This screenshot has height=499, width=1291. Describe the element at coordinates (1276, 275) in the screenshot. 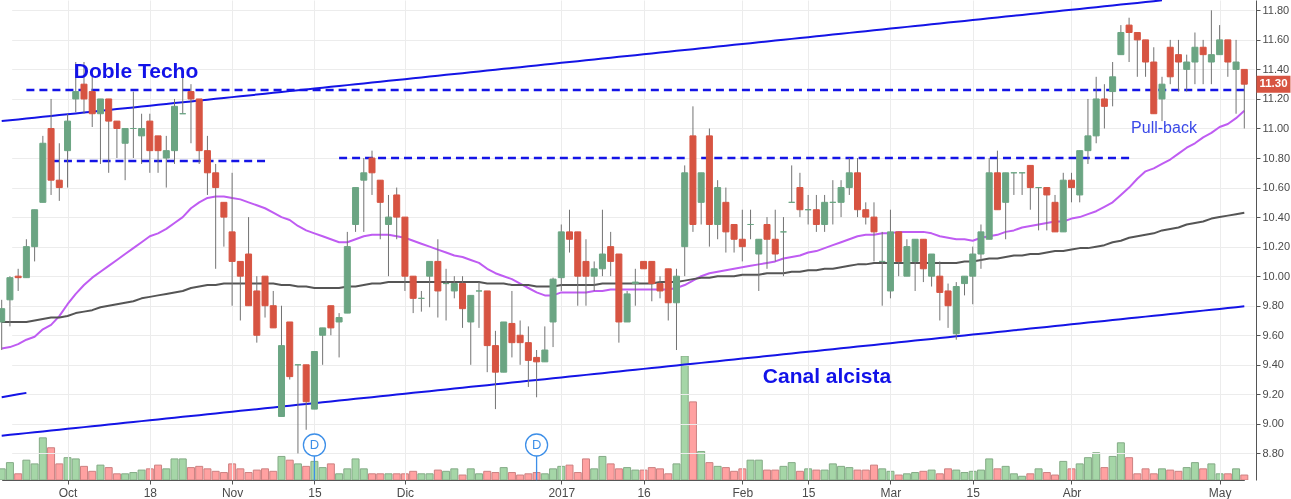

I see `y-tick-label: 10.00` at that location.